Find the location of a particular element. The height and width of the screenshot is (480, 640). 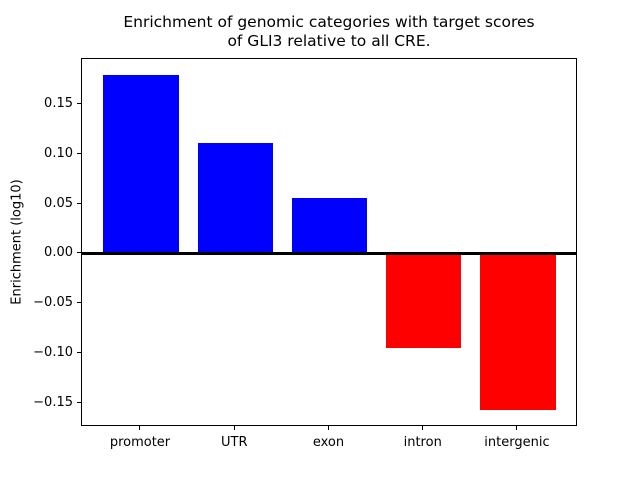

zero-line is located at coordinates (329, 254).